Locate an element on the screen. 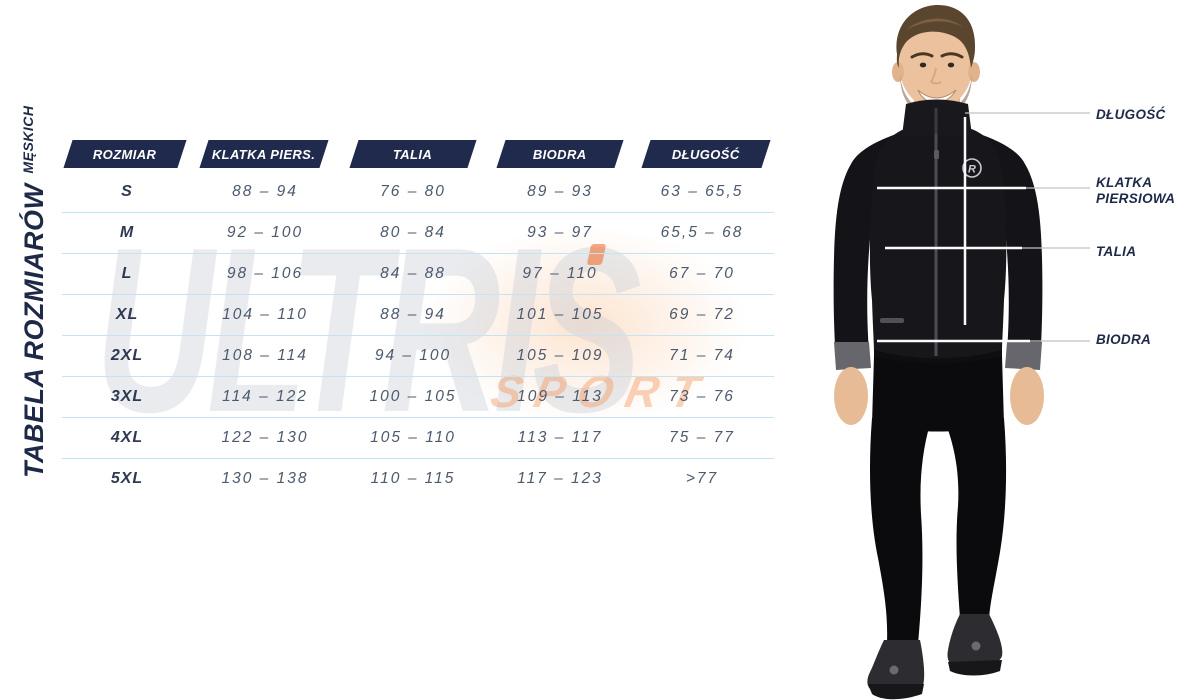  figure-hair is located at coordinates (936, 36).